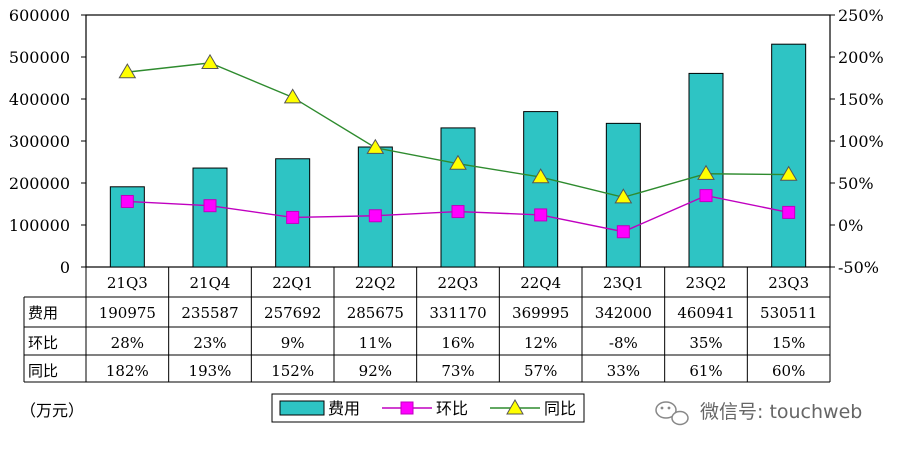 The height and width of the screenshot is (456, 902). I want to click on point-qoq-23Q2, so click(706, 196).